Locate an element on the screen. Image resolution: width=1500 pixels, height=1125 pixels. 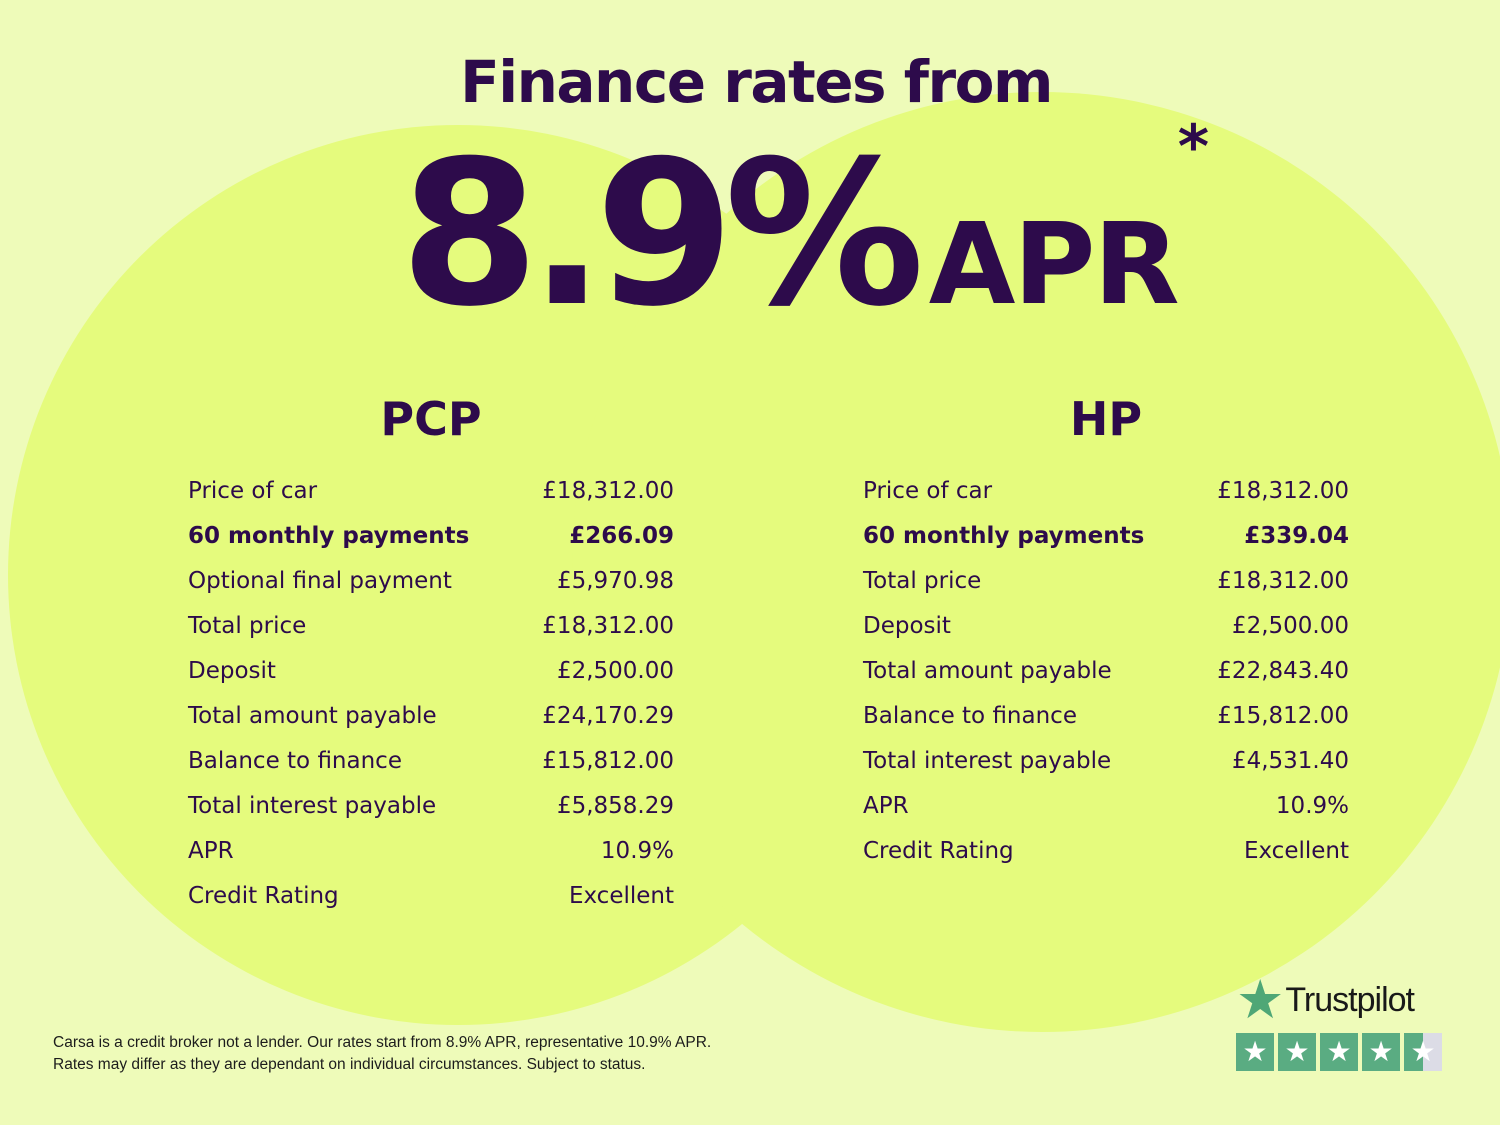
asterisk: * is located at coordinates (1193, 147).